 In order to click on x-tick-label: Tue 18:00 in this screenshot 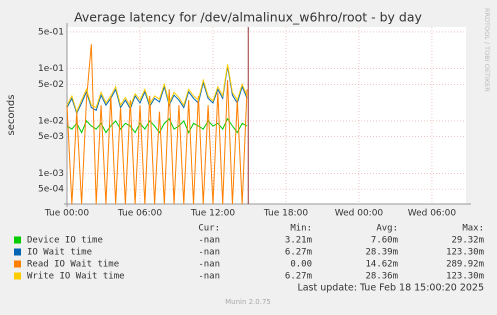, I will do `click(285, 214)`.